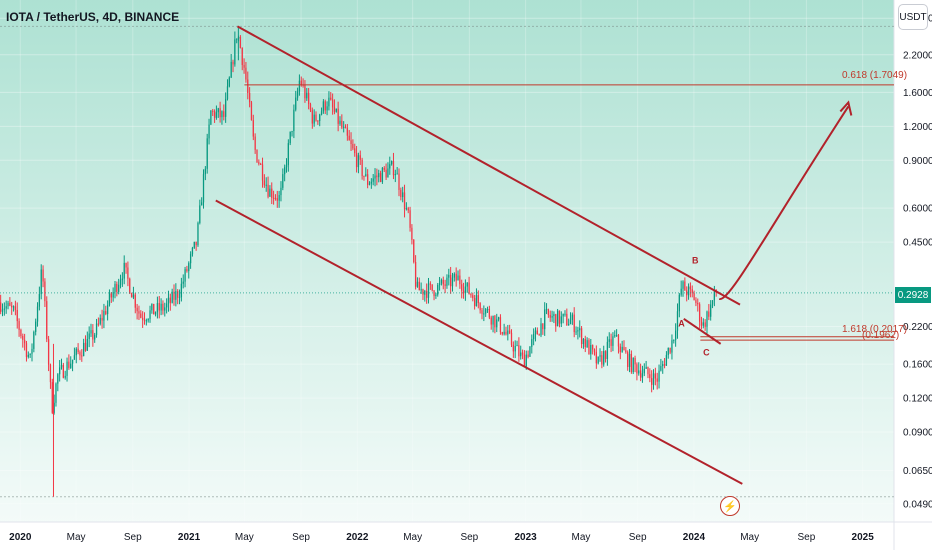 The width and height of the screenshot is (932, 550). I want to click on x-tick-label: 2023, so click(525, 537).